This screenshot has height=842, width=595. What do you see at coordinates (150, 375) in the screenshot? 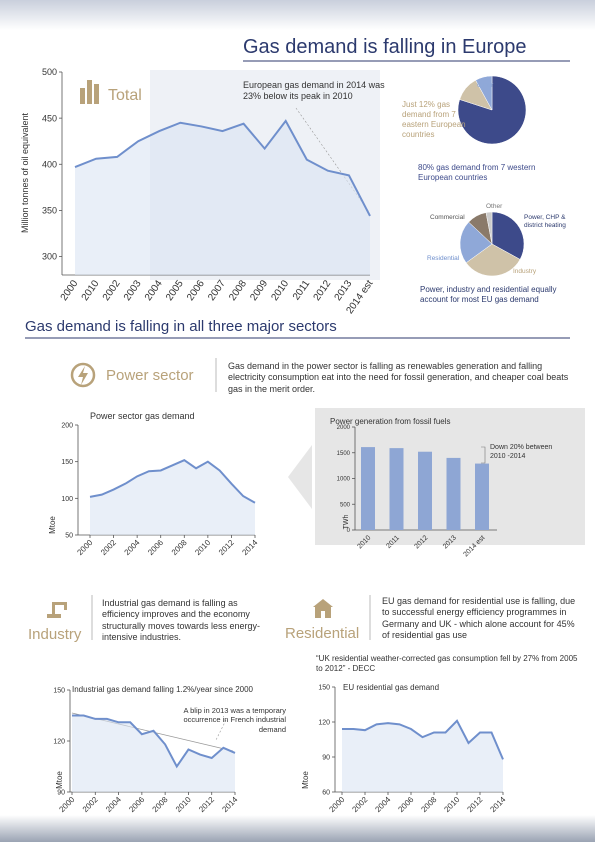
I see `power-label: Power sector` at bounding box center [150, 375].